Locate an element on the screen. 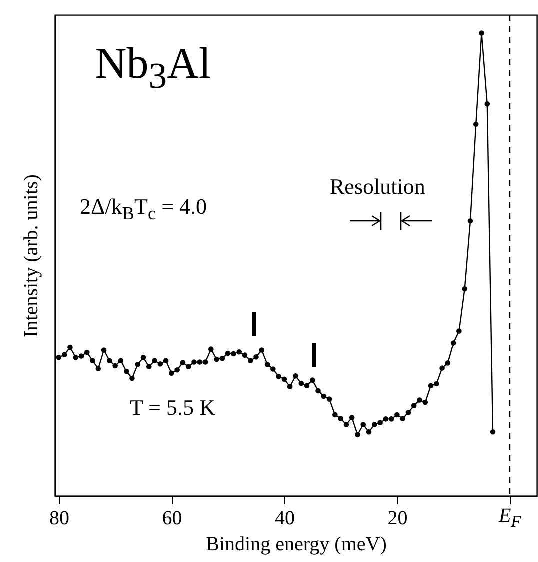 The width and height of the screenshot is (538, 562). y-axis-title: Intensity (arb. units) is located at coordinates (31, 256).